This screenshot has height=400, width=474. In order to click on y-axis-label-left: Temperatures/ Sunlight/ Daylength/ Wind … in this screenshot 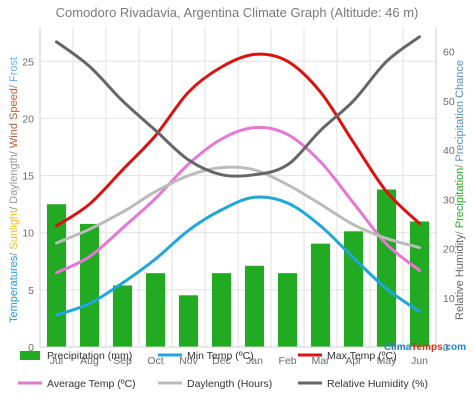, I will do `click(14, 190)`.